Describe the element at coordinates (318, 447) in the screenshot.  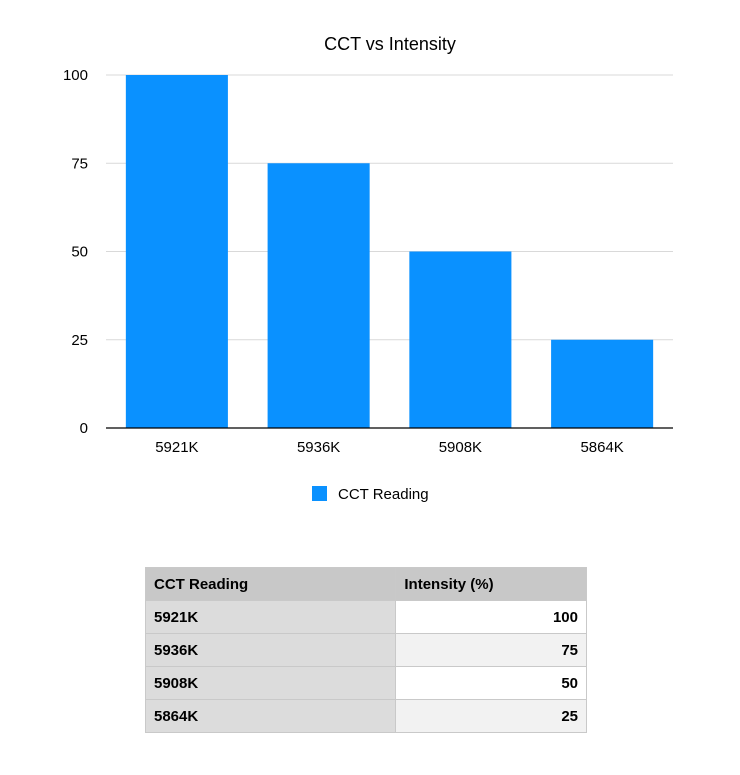
I see `x-tick-label: 5936K` at that location.